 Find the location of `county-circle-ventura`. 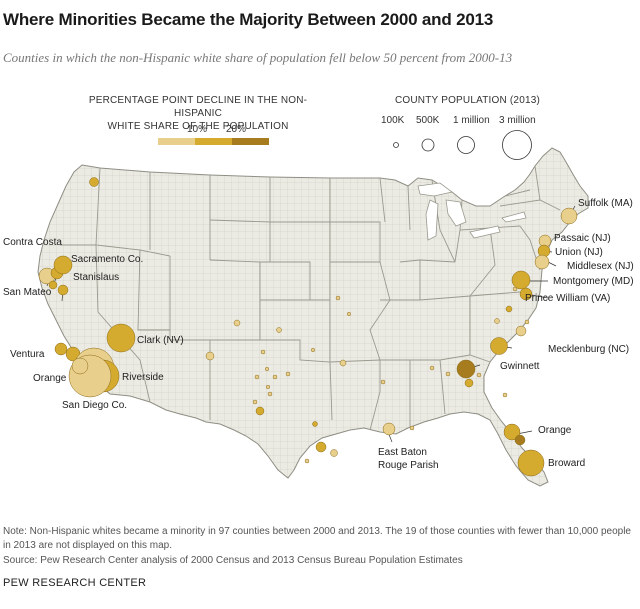

county-circle-ventura is located at coordinates (61, 349).